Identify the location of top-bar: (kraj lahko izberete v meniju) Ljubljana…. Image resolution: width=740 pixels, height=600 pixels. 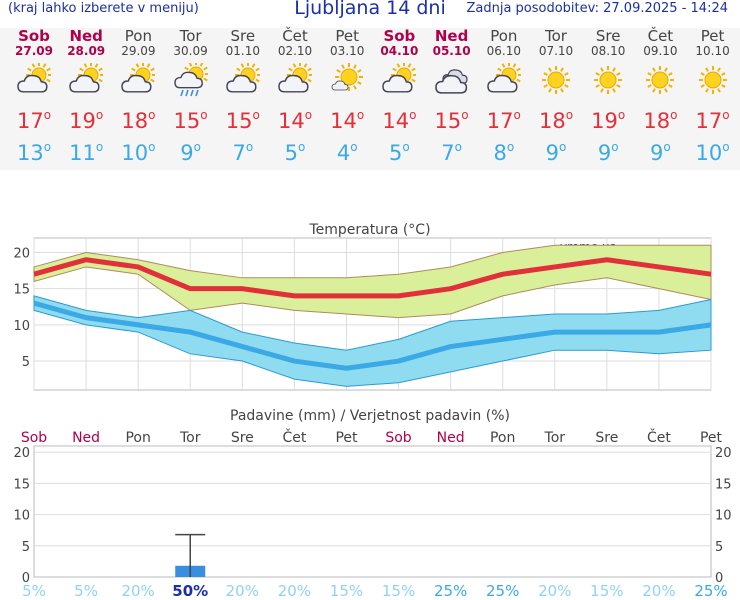
(370, 12).